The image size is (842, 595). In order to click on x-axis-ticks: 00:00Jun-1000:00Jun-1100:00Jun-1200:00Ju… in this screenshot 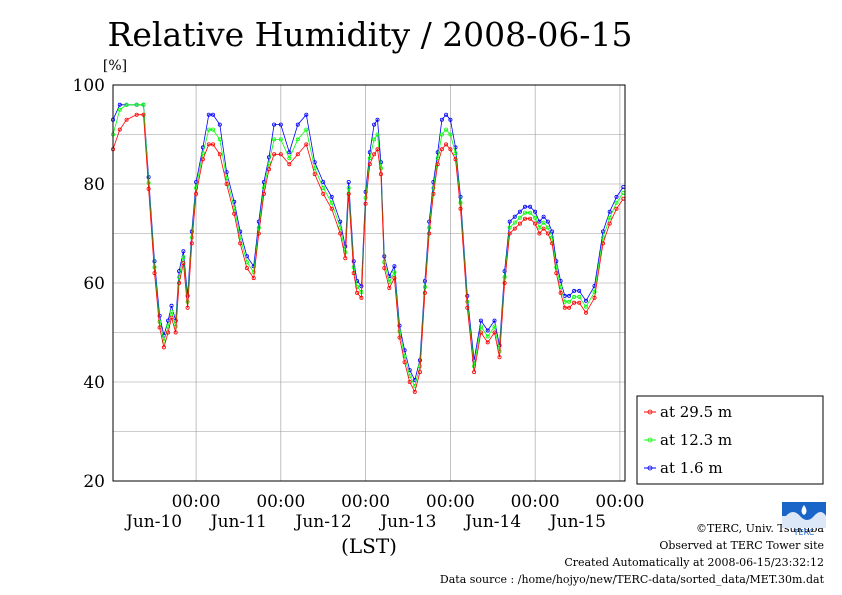, I will do `click(384, 512)`.